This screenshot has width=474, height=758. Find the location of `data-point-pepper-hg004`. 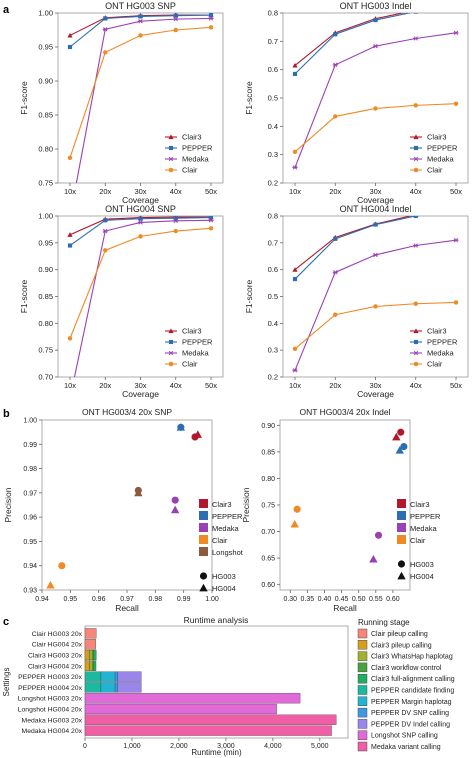

data-point-pepper-hg004 is located at coordinates (399, 450).